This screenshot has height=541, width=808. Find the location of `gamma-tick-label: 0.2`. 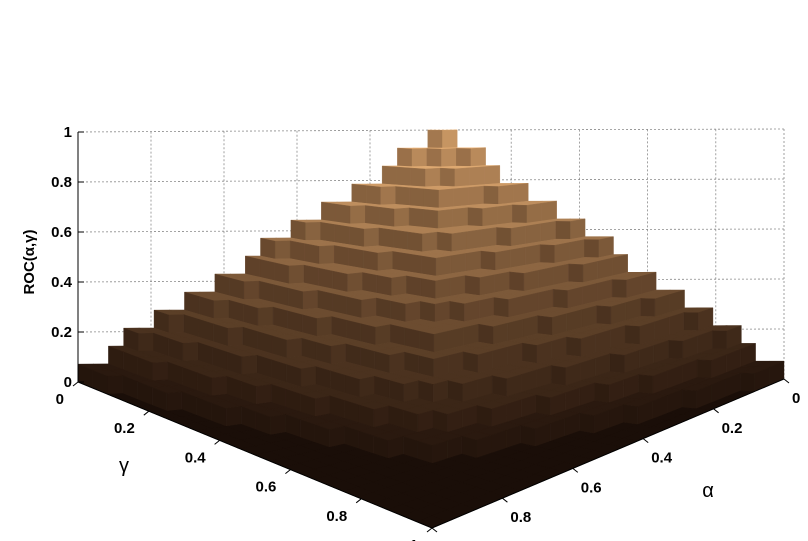

gamma-tick-label: 0.2 is located at coordinates (124, 428).